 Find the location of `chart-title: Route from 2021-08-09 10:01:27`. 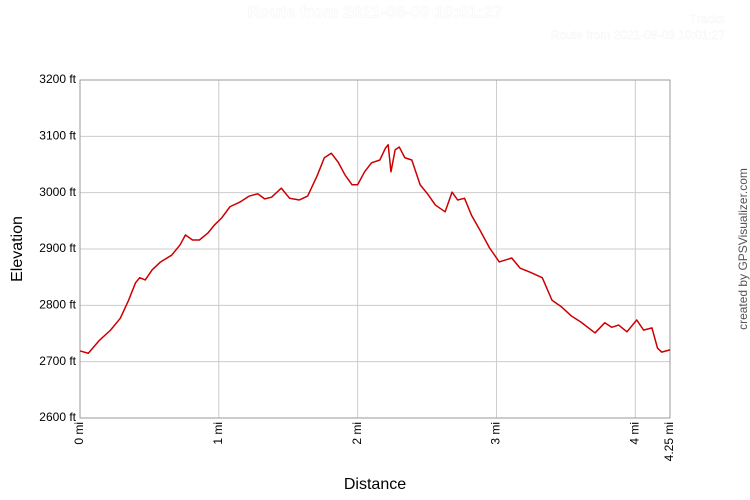

chart-title: Route from 2021-08-09 10:01:27 is located at coordinates (374, 11).